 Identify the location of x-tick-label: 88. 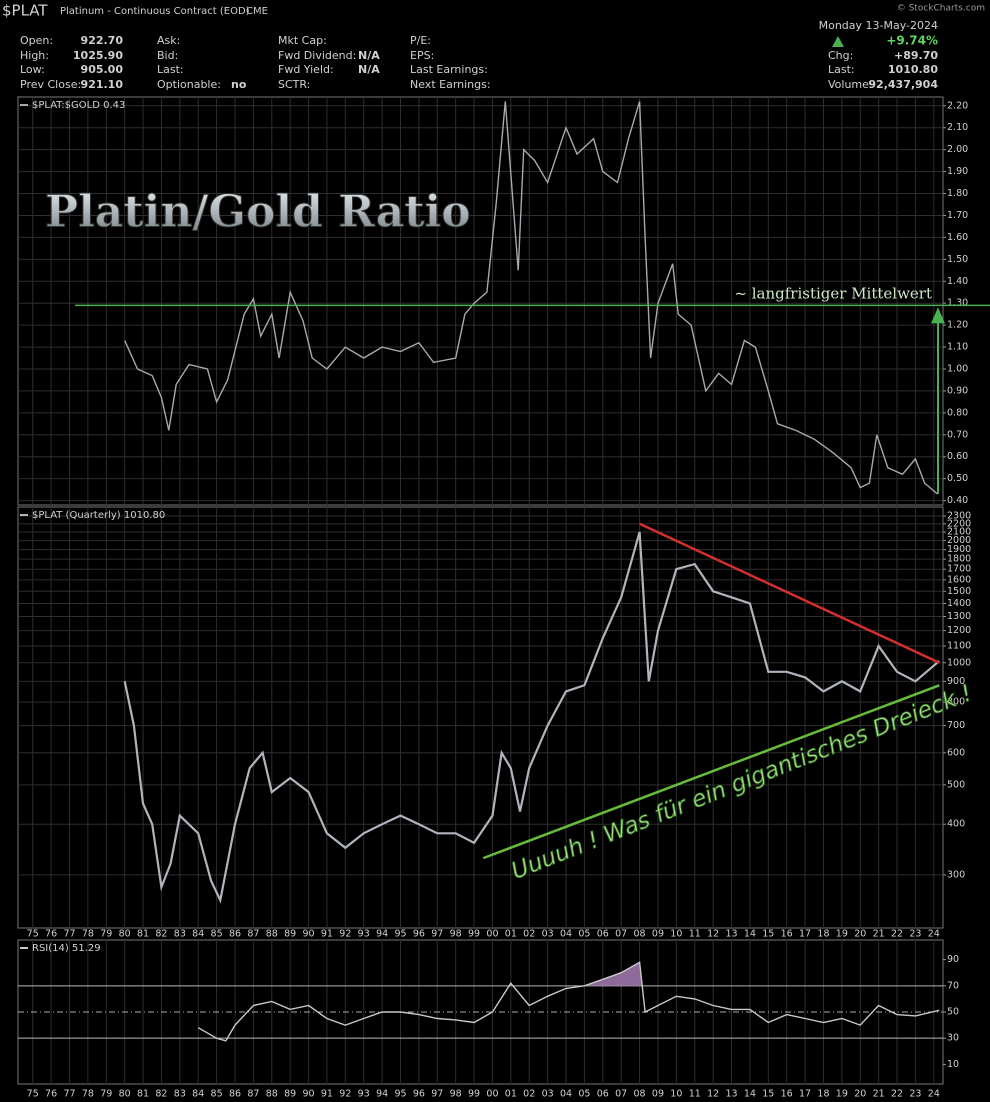
(272, 1094).